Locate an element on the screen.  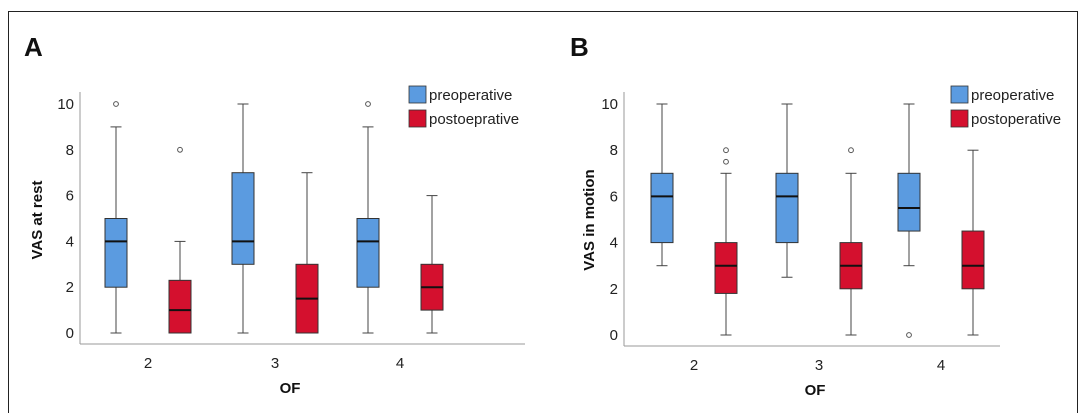
y-axis-title: VAS in motion is located at coordinates (589, 219).